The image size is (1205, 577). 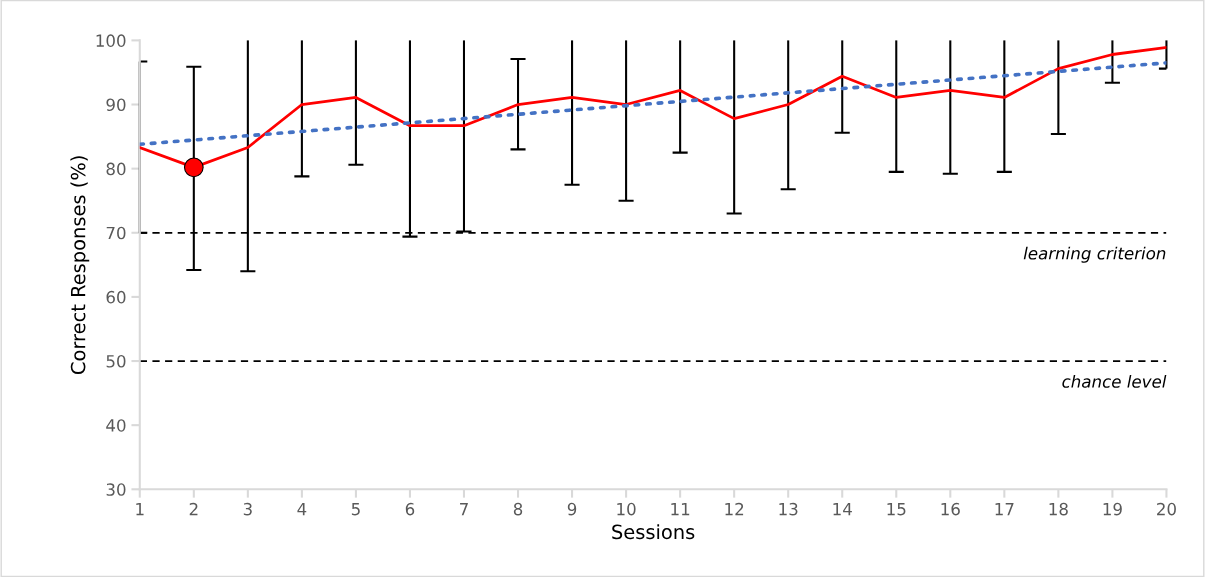 What do you see at coordinates (302, 509) in the screenshot?
I see `x-tick-label: 4` at bounding box center [302, 509].